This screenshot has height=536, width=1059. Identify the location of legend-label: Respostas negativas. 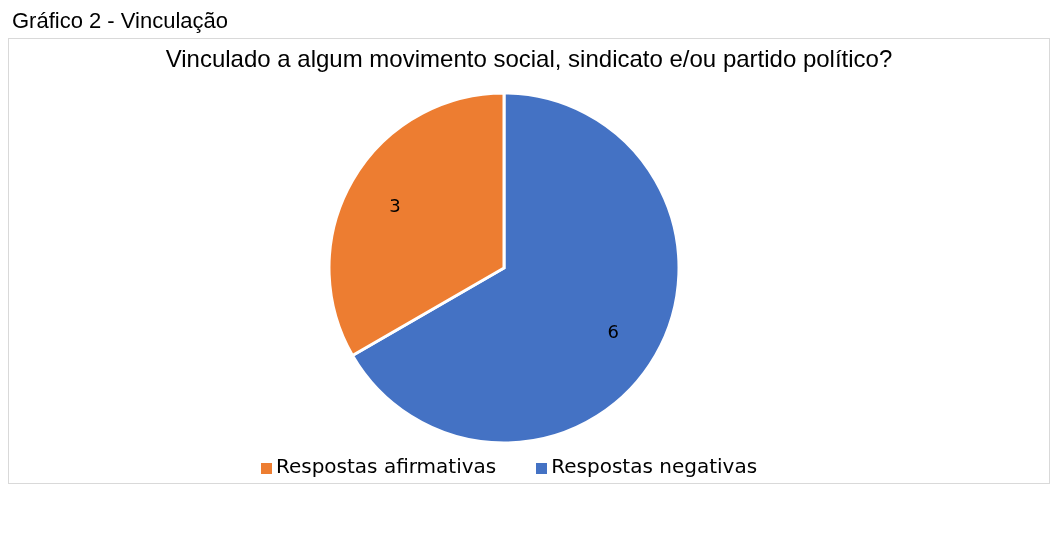
(654, 466).